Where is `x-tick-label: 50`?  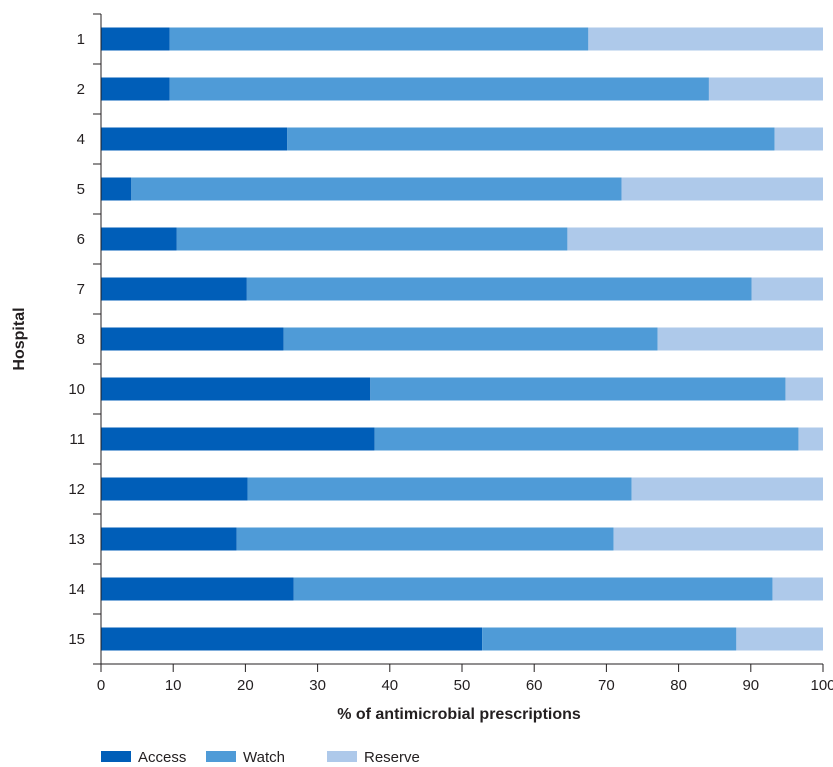
x-tick-label: 50 is located at coordinates (462, 685).